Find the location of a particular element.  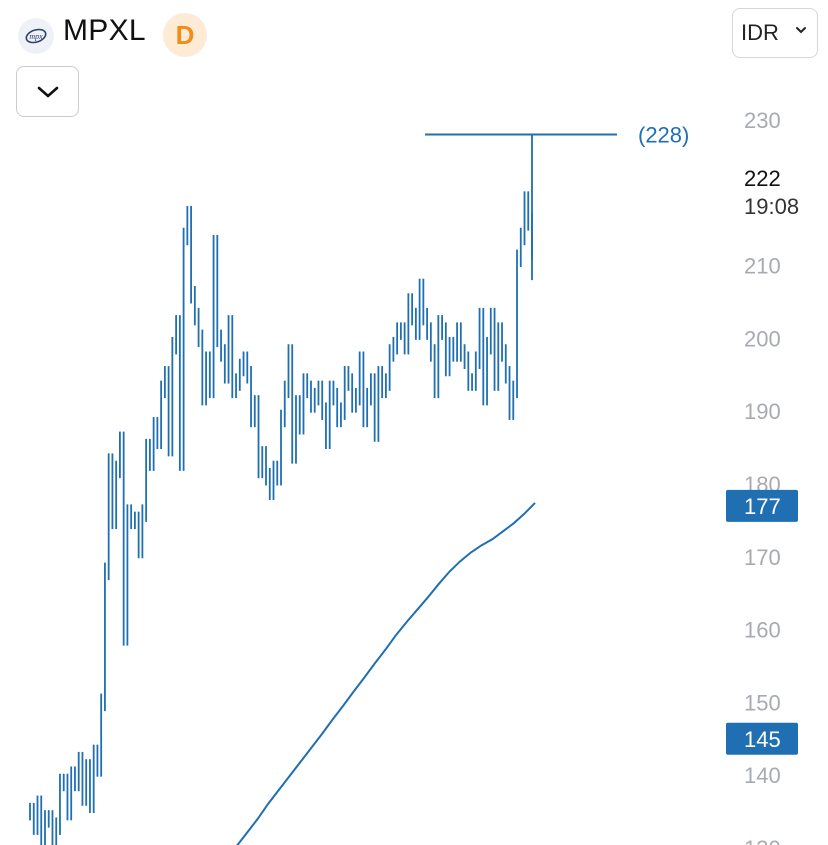

timeframe-badge: D is located at coordinates (185, 35).